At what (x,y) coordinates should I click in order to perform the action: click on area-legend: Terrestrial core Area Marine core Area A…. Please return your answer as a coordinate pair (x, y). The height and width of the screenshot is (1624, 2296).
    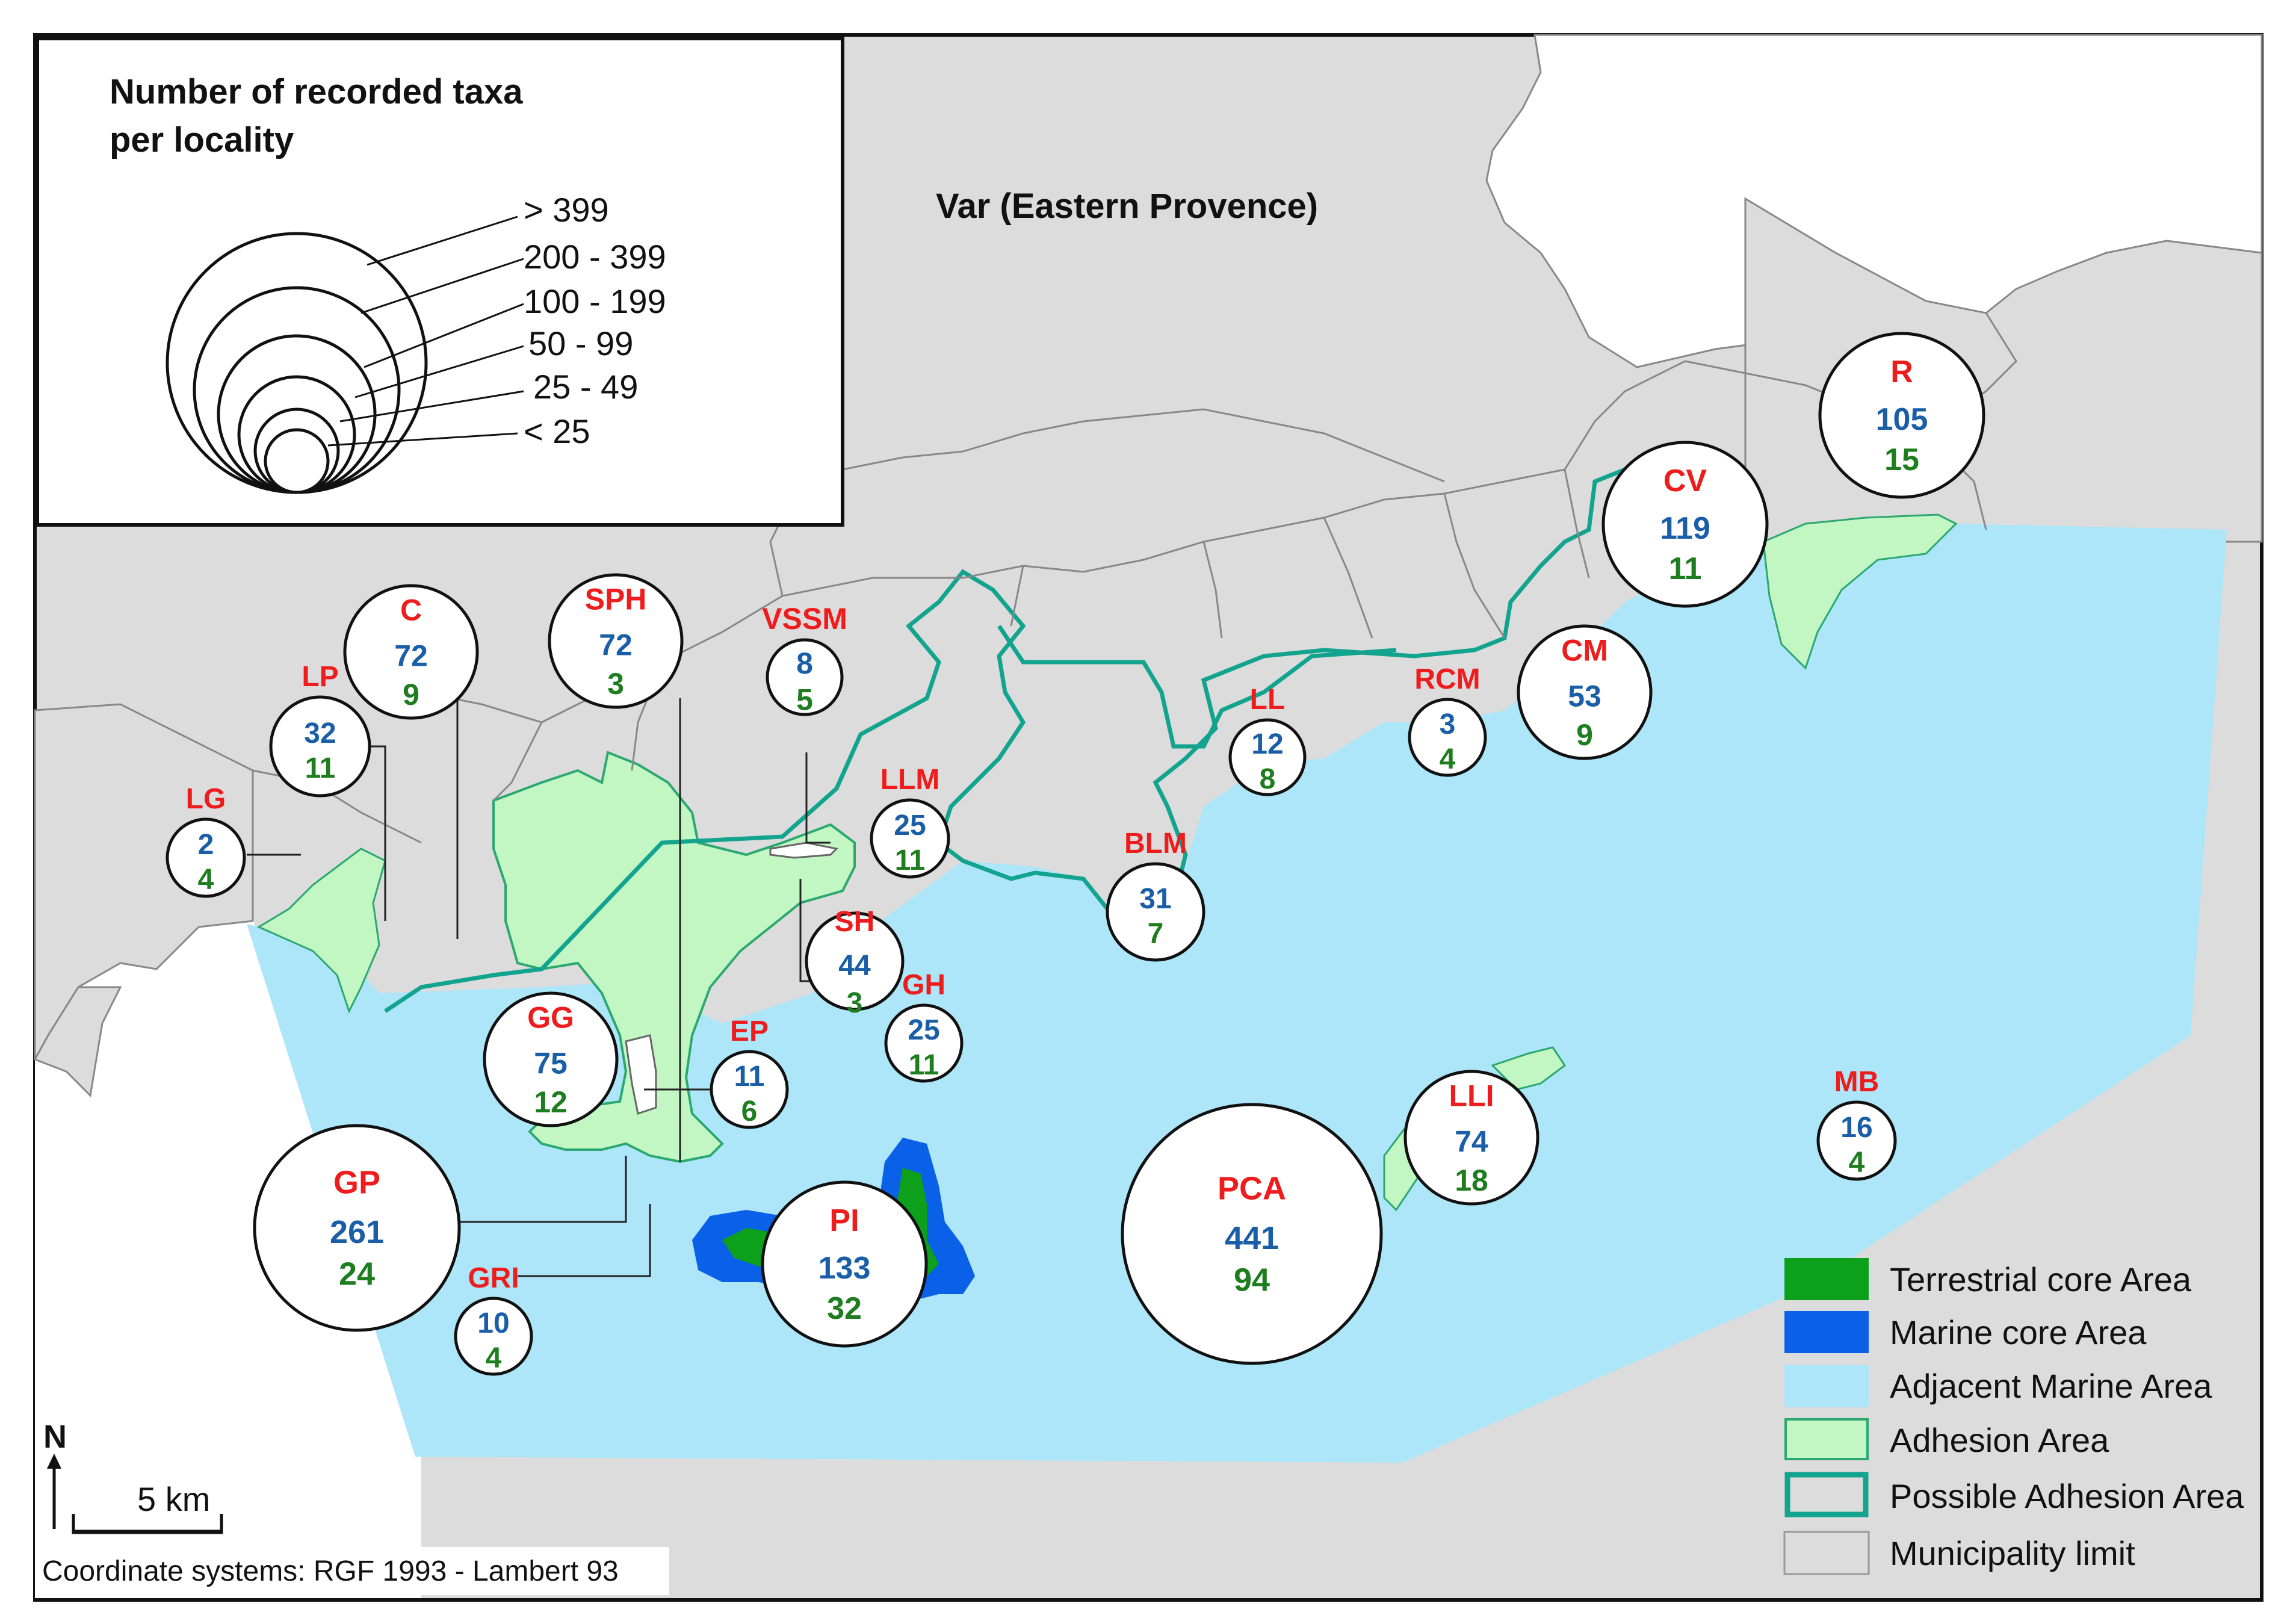
    Looking at the image, I should click on (2014, 1416).